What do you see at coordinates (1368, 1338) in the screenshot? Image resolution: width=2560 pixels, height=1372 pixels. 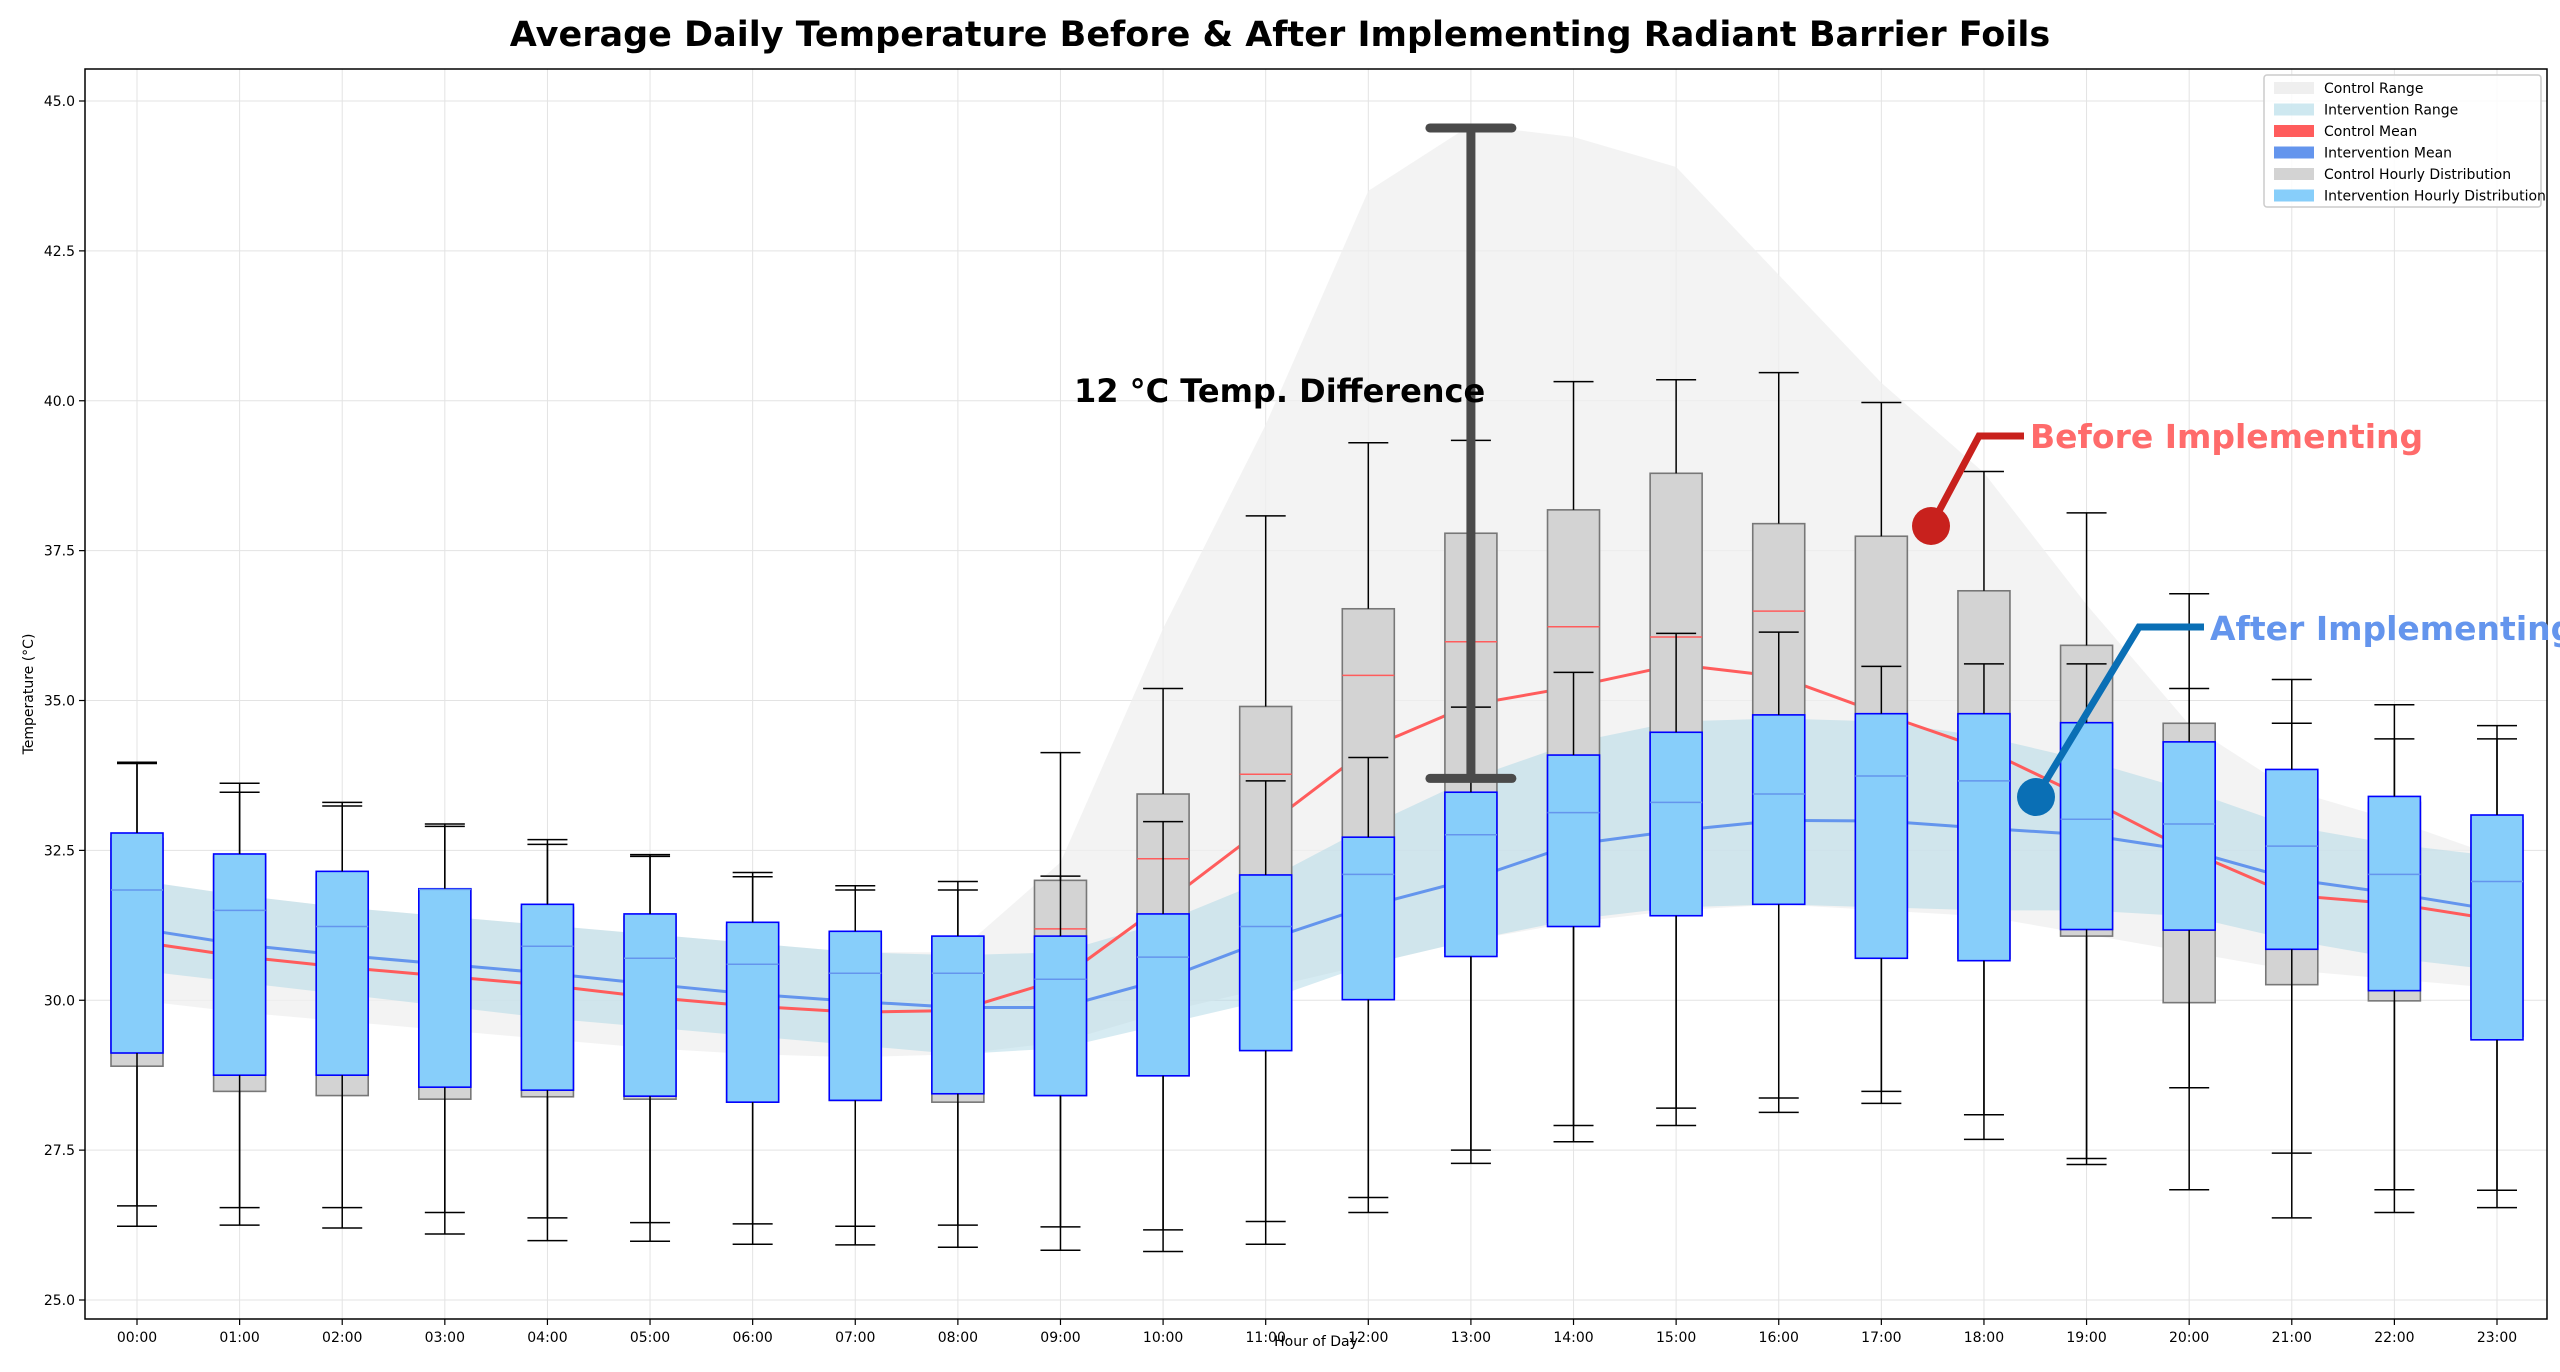 I see `x-tick-label: 12:00` at bounding box center [1368, 1338].